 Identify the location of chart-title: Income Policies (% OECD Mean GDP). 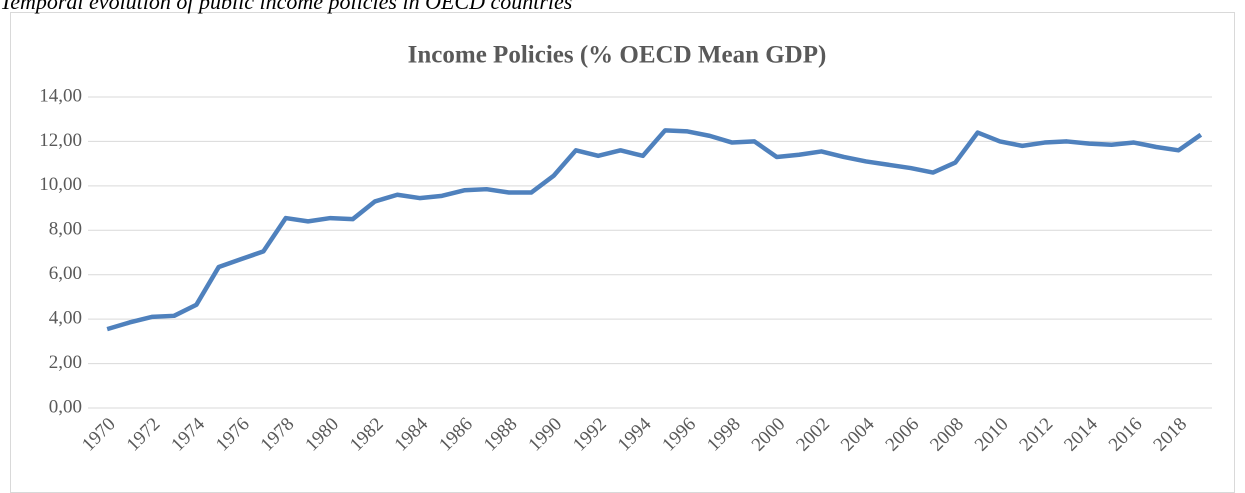
(617, 55).